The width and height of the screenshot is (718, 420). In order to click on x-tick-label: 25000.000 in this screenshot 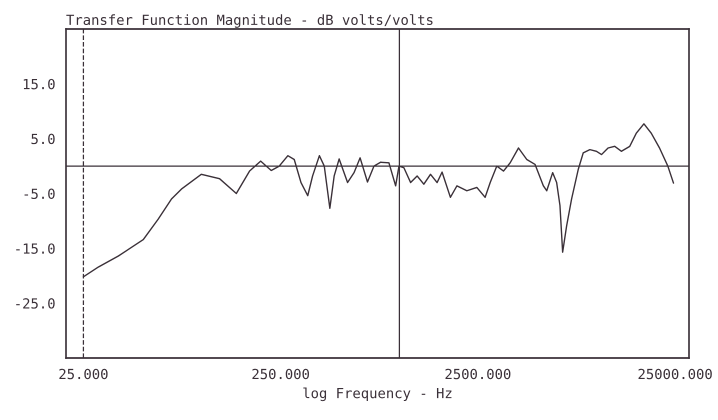, I will do `click(675, 374)`.